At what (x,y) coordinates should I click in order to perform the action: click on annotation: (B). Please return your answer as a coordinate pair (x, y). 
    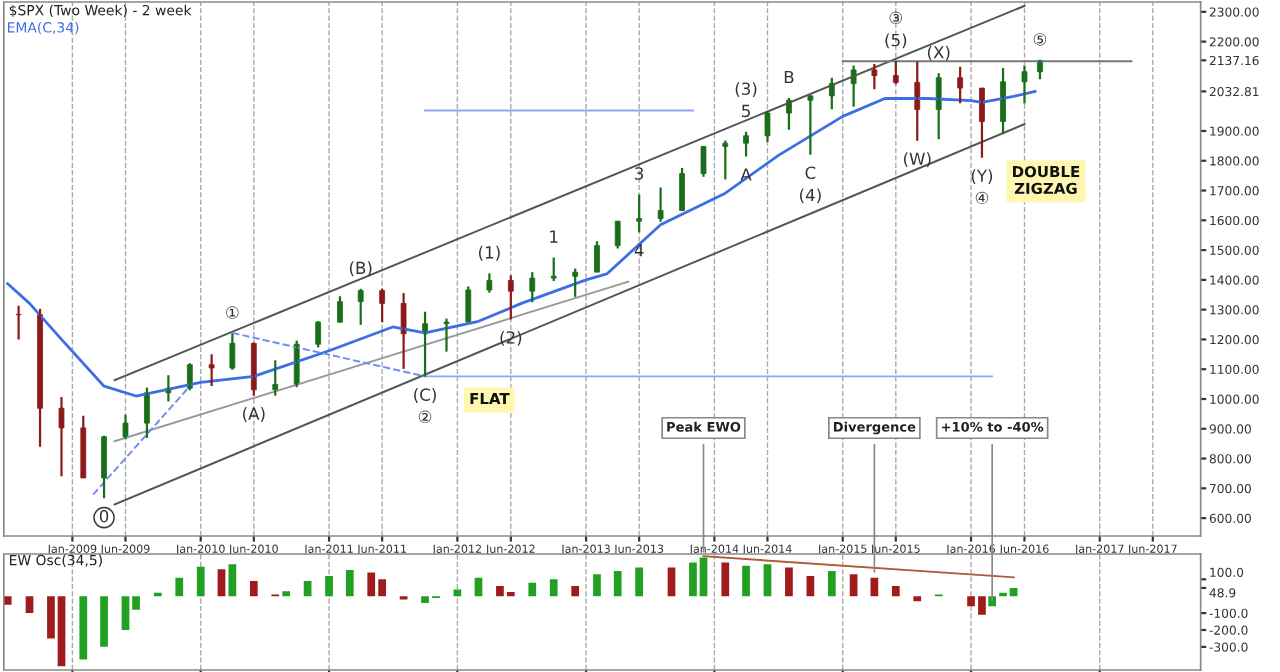
    Looking at the image, I should click on (360, 269).